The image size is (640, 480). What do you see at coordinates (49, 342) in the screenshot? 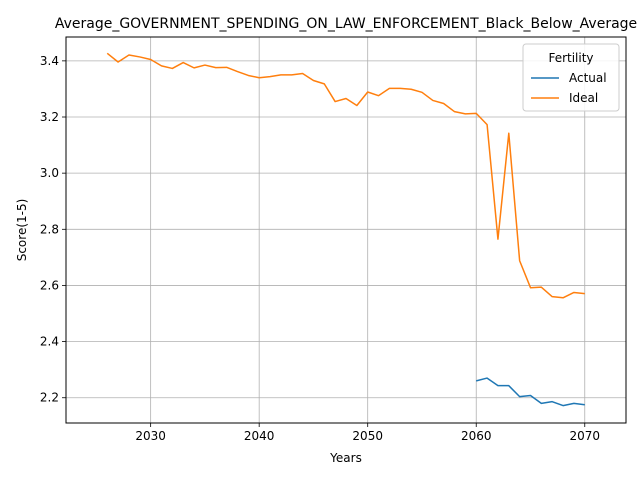
I see `y-tick-label: 2.4` at bounding box center [49, 342].